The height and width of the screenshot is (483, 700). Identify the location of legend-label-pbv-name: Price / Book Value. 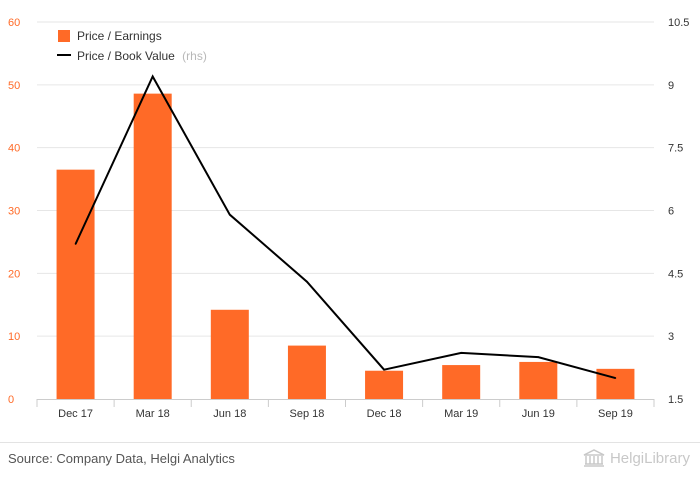
(126, 56).